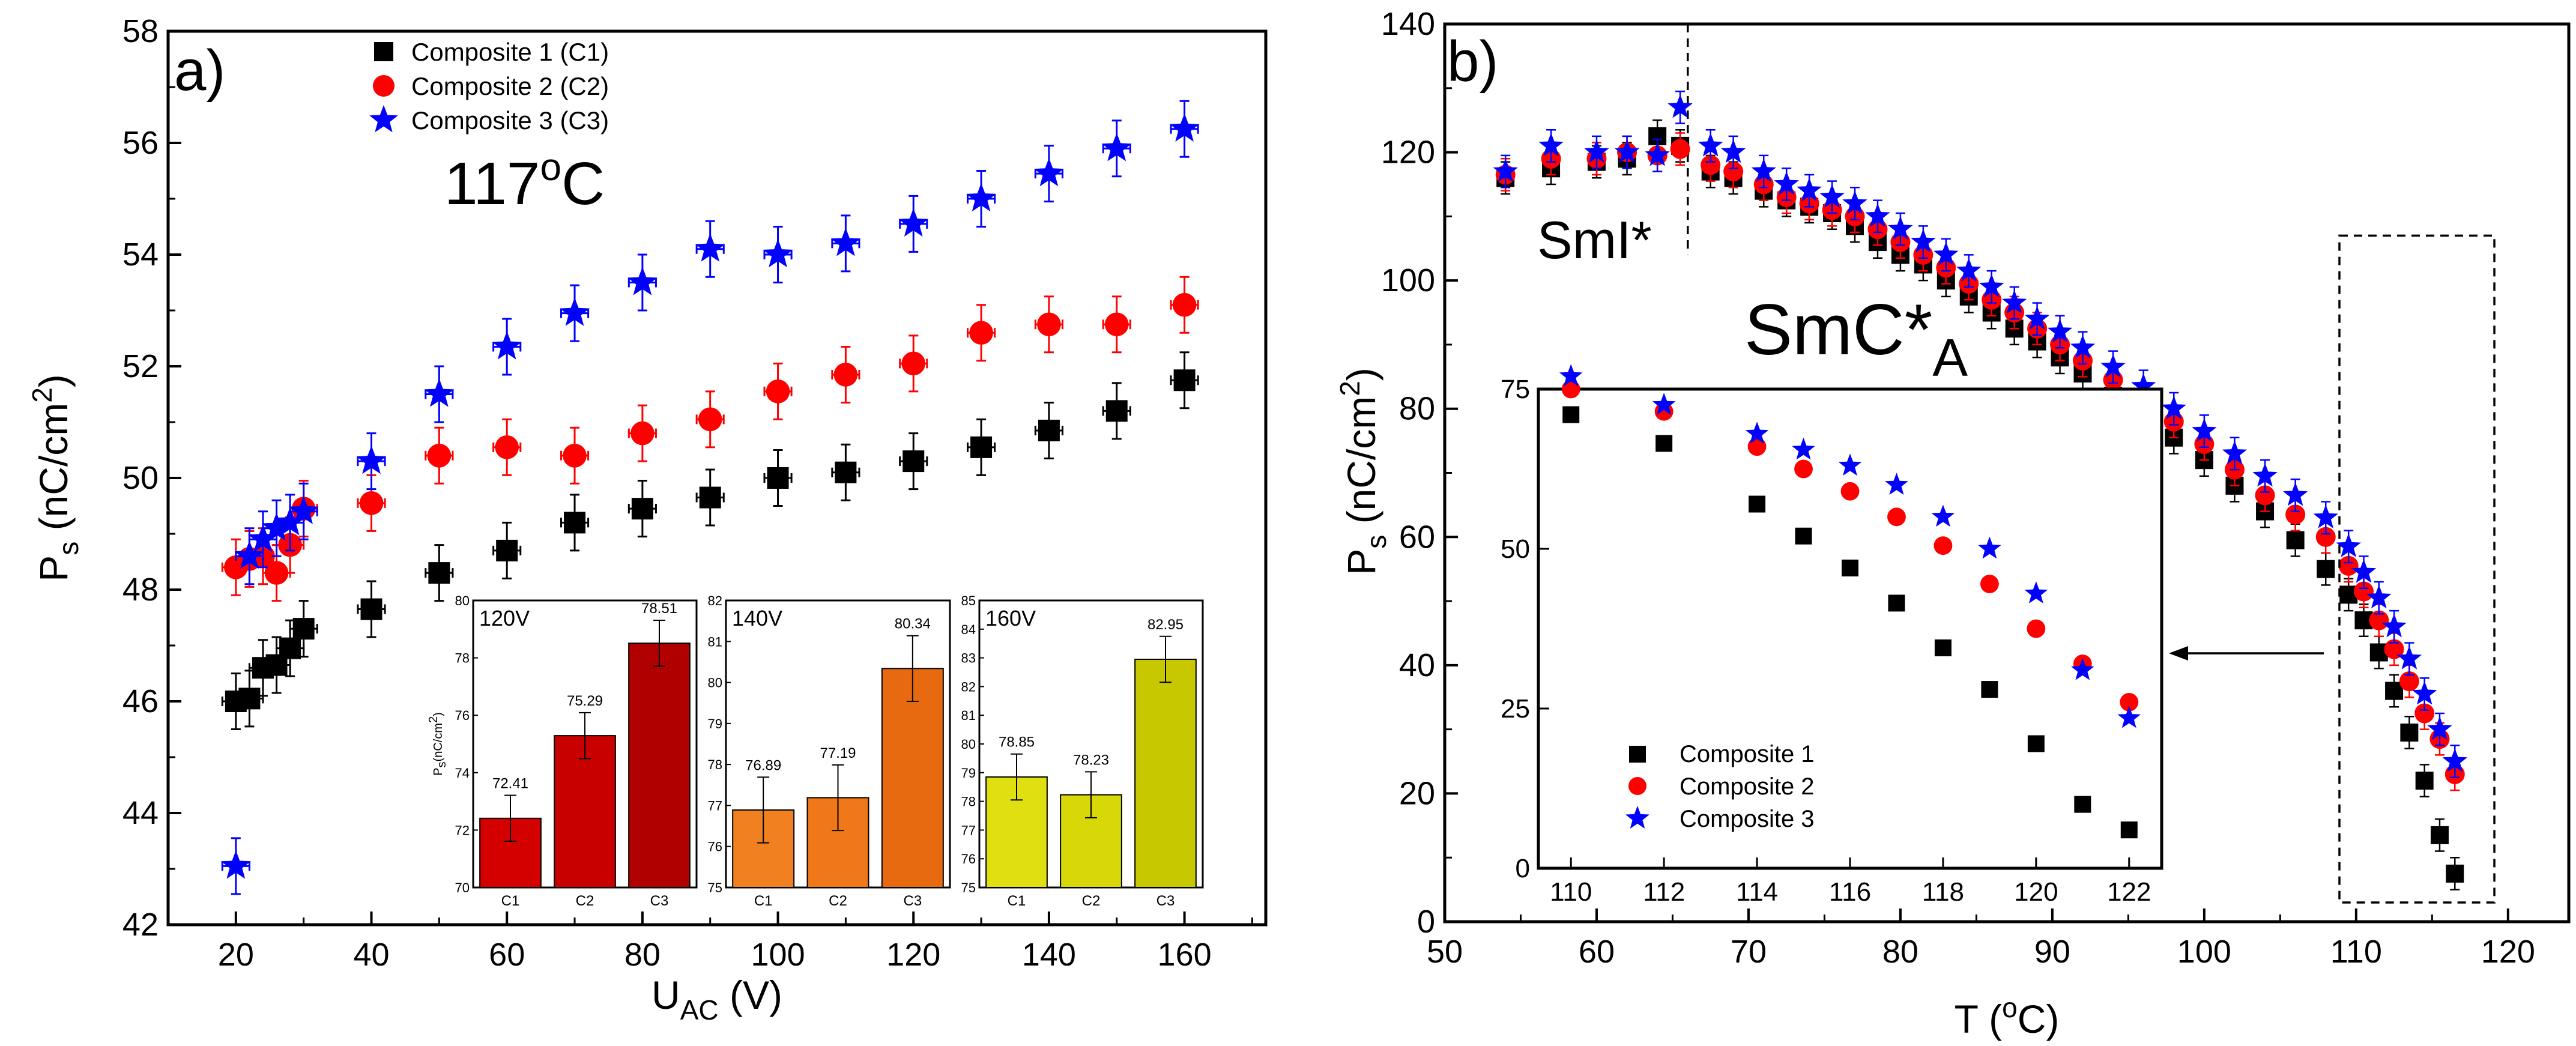 This screenshot has height=1046, width=2576. Describe the element at coordinates (715, 888) in the screenshot. I see `inset-y-tick-label: 75` at that location.